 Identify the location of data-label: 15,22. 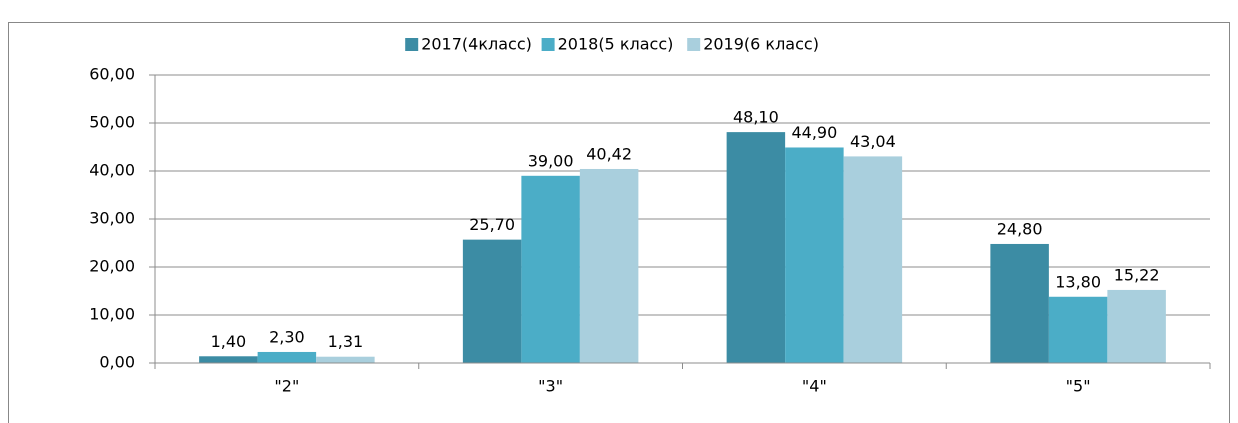
(1137, 274).